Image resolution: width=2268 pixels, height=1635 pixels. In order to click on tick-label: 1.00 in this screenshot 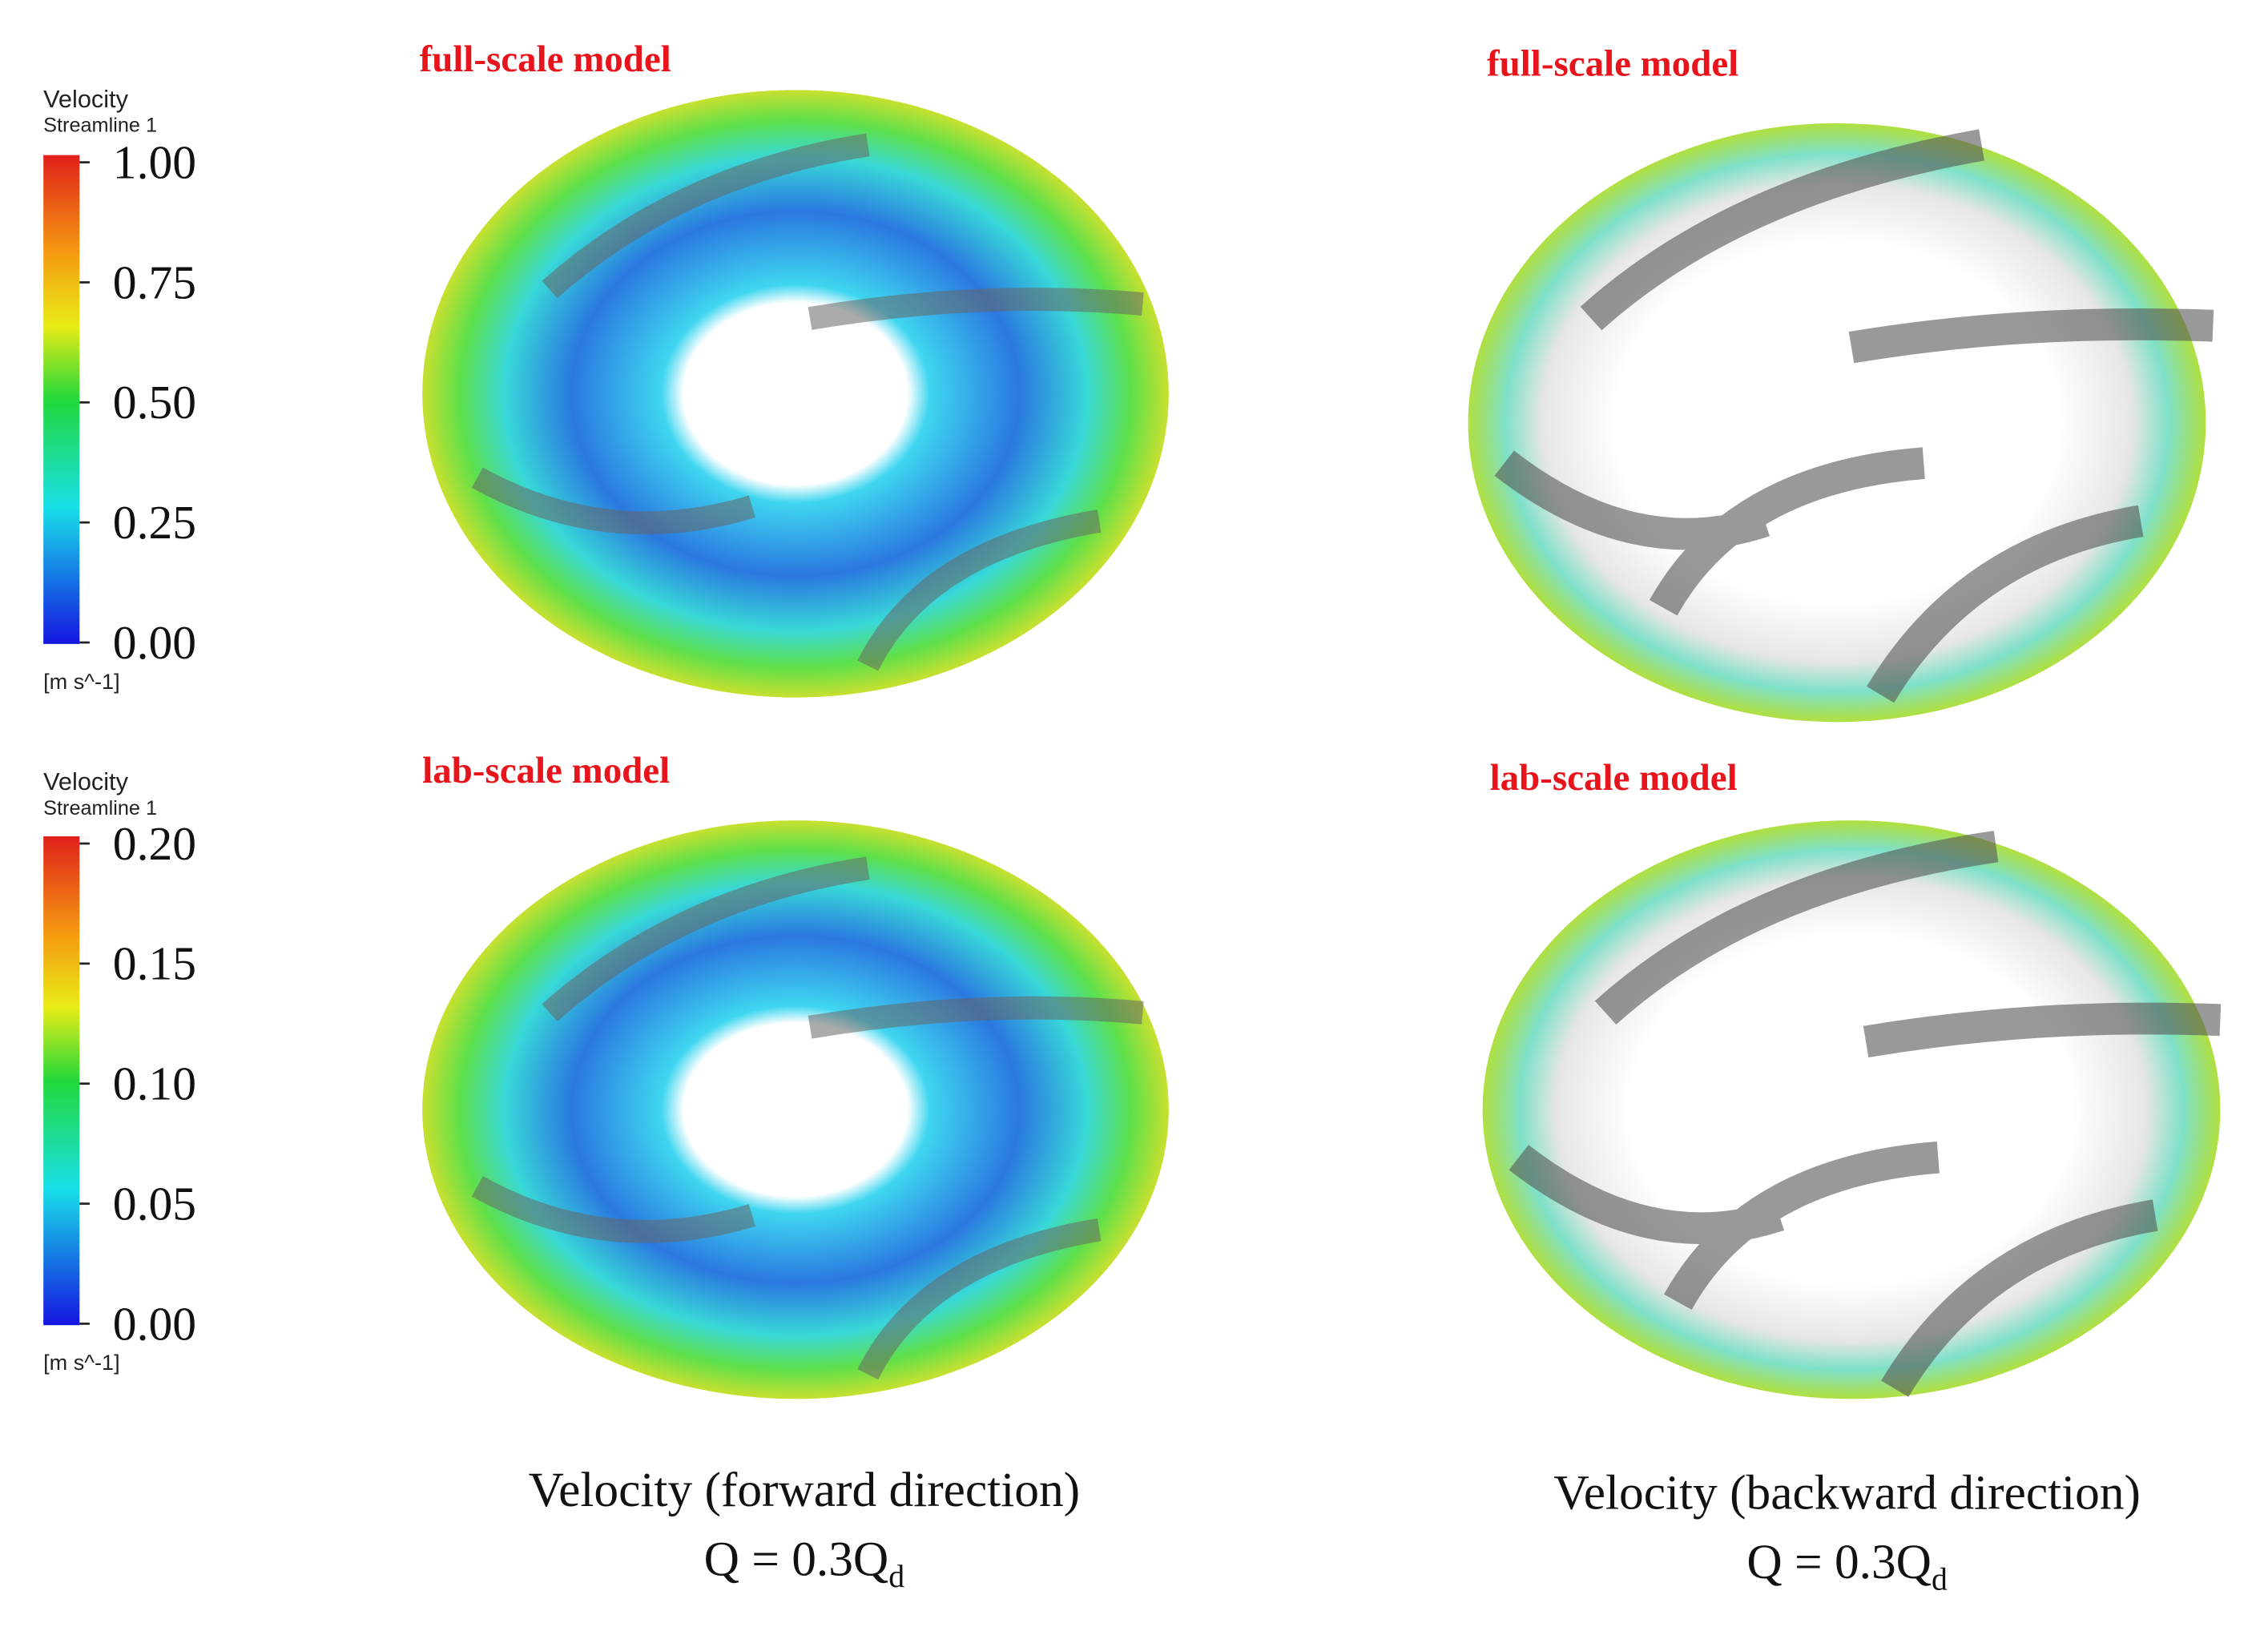, I will do `click(155, 161)`.